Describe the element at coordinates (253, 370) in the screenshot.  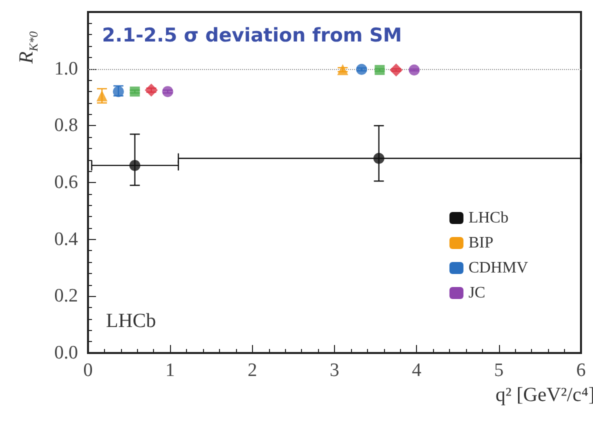
I see `x-tick-label: 2` at that location.